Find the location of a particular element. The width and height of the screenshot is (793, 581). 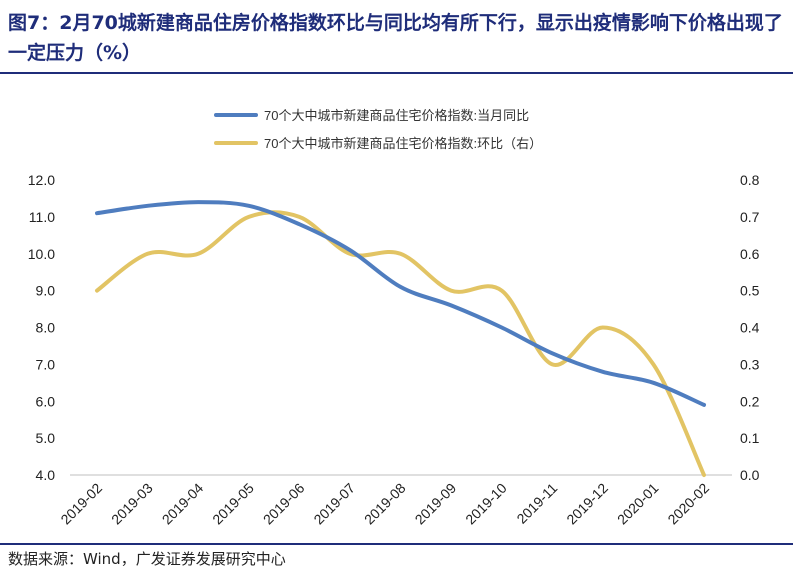

right-tick-label: 0.4 is located at coordinates (750, 328).